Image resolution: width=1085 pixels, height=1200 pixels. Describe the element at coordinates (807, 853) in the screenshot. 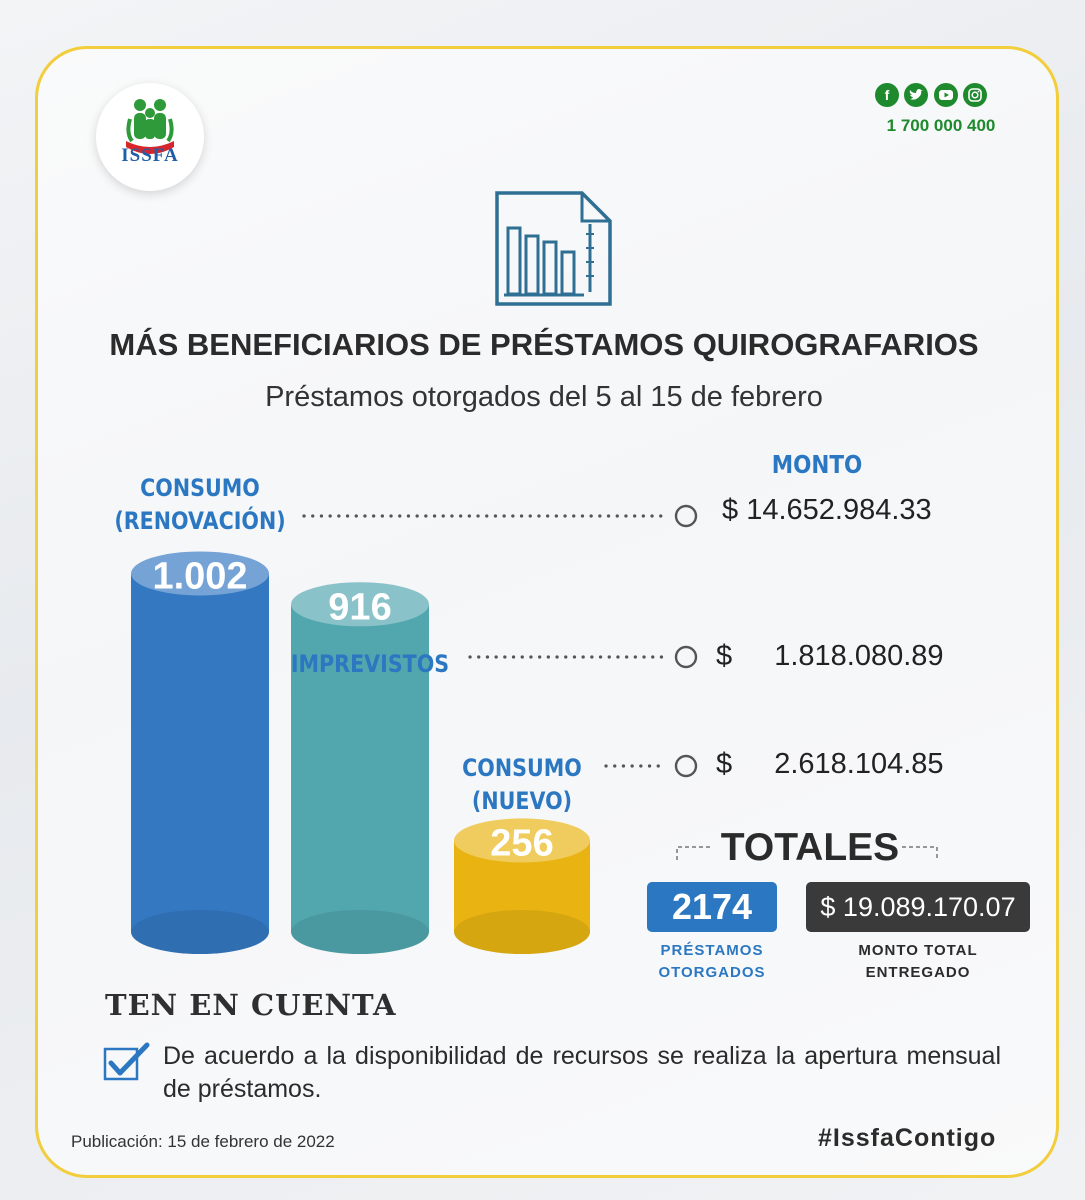

I see `totales-bracket` at that location.